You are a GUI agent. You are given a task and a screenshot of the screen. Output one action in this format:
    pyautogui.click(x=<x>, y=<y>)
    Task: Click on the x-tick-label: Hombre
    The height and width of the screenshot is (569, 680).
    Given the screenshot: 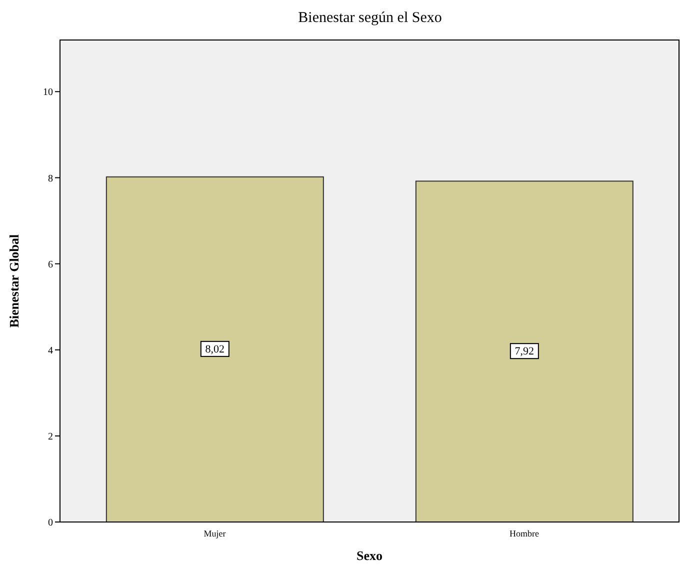 What is the action you would take?
    pyautogui.click(x=524, y=533)
    